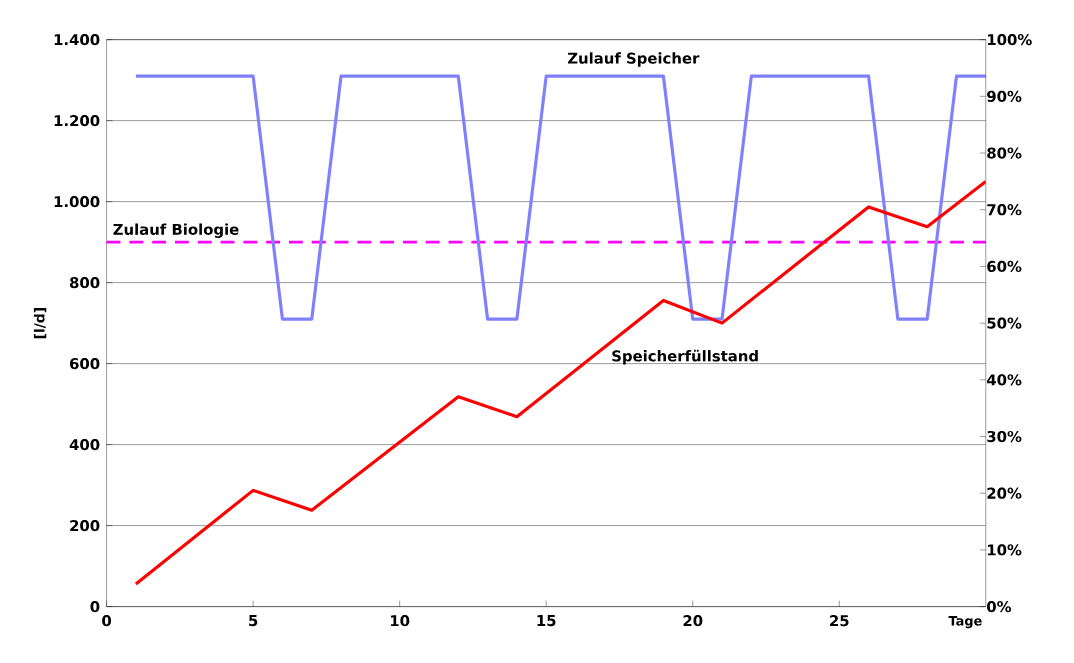 The height and width of the screenshot is (663, 1074). What do you see at coordinates (107, 621) in the screenshot?
I see `x-tick-label: 0` at bounding box center [107, 621].